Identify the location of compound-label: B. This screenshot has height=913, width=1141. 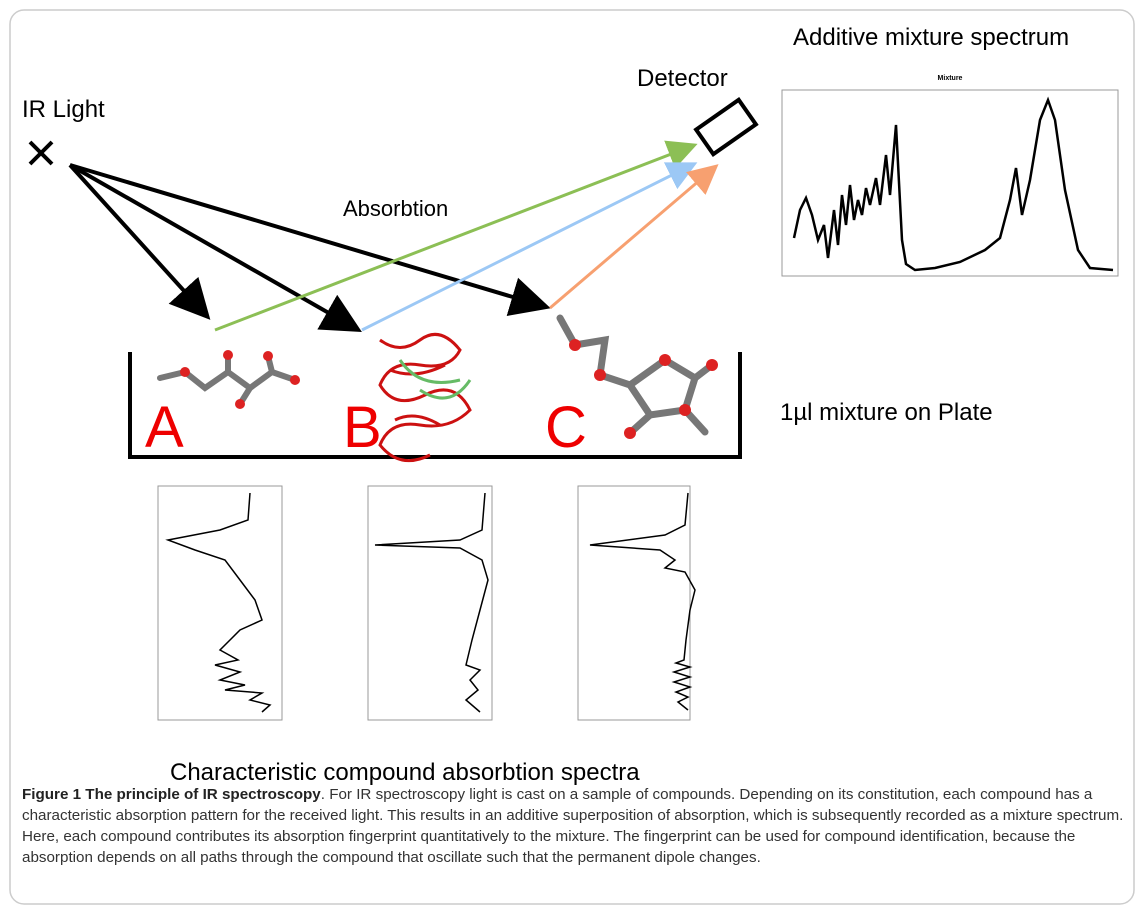
(362, 427).